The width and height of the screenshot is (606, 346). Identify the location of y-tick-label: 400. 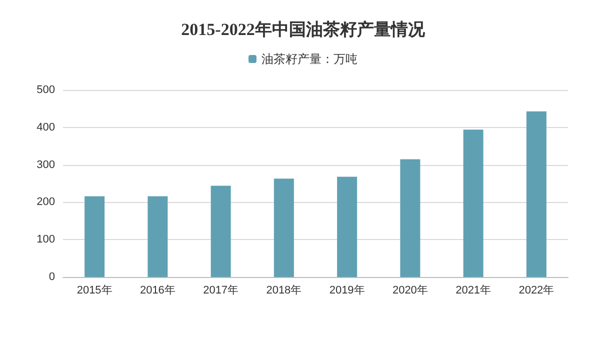
(45, 127).